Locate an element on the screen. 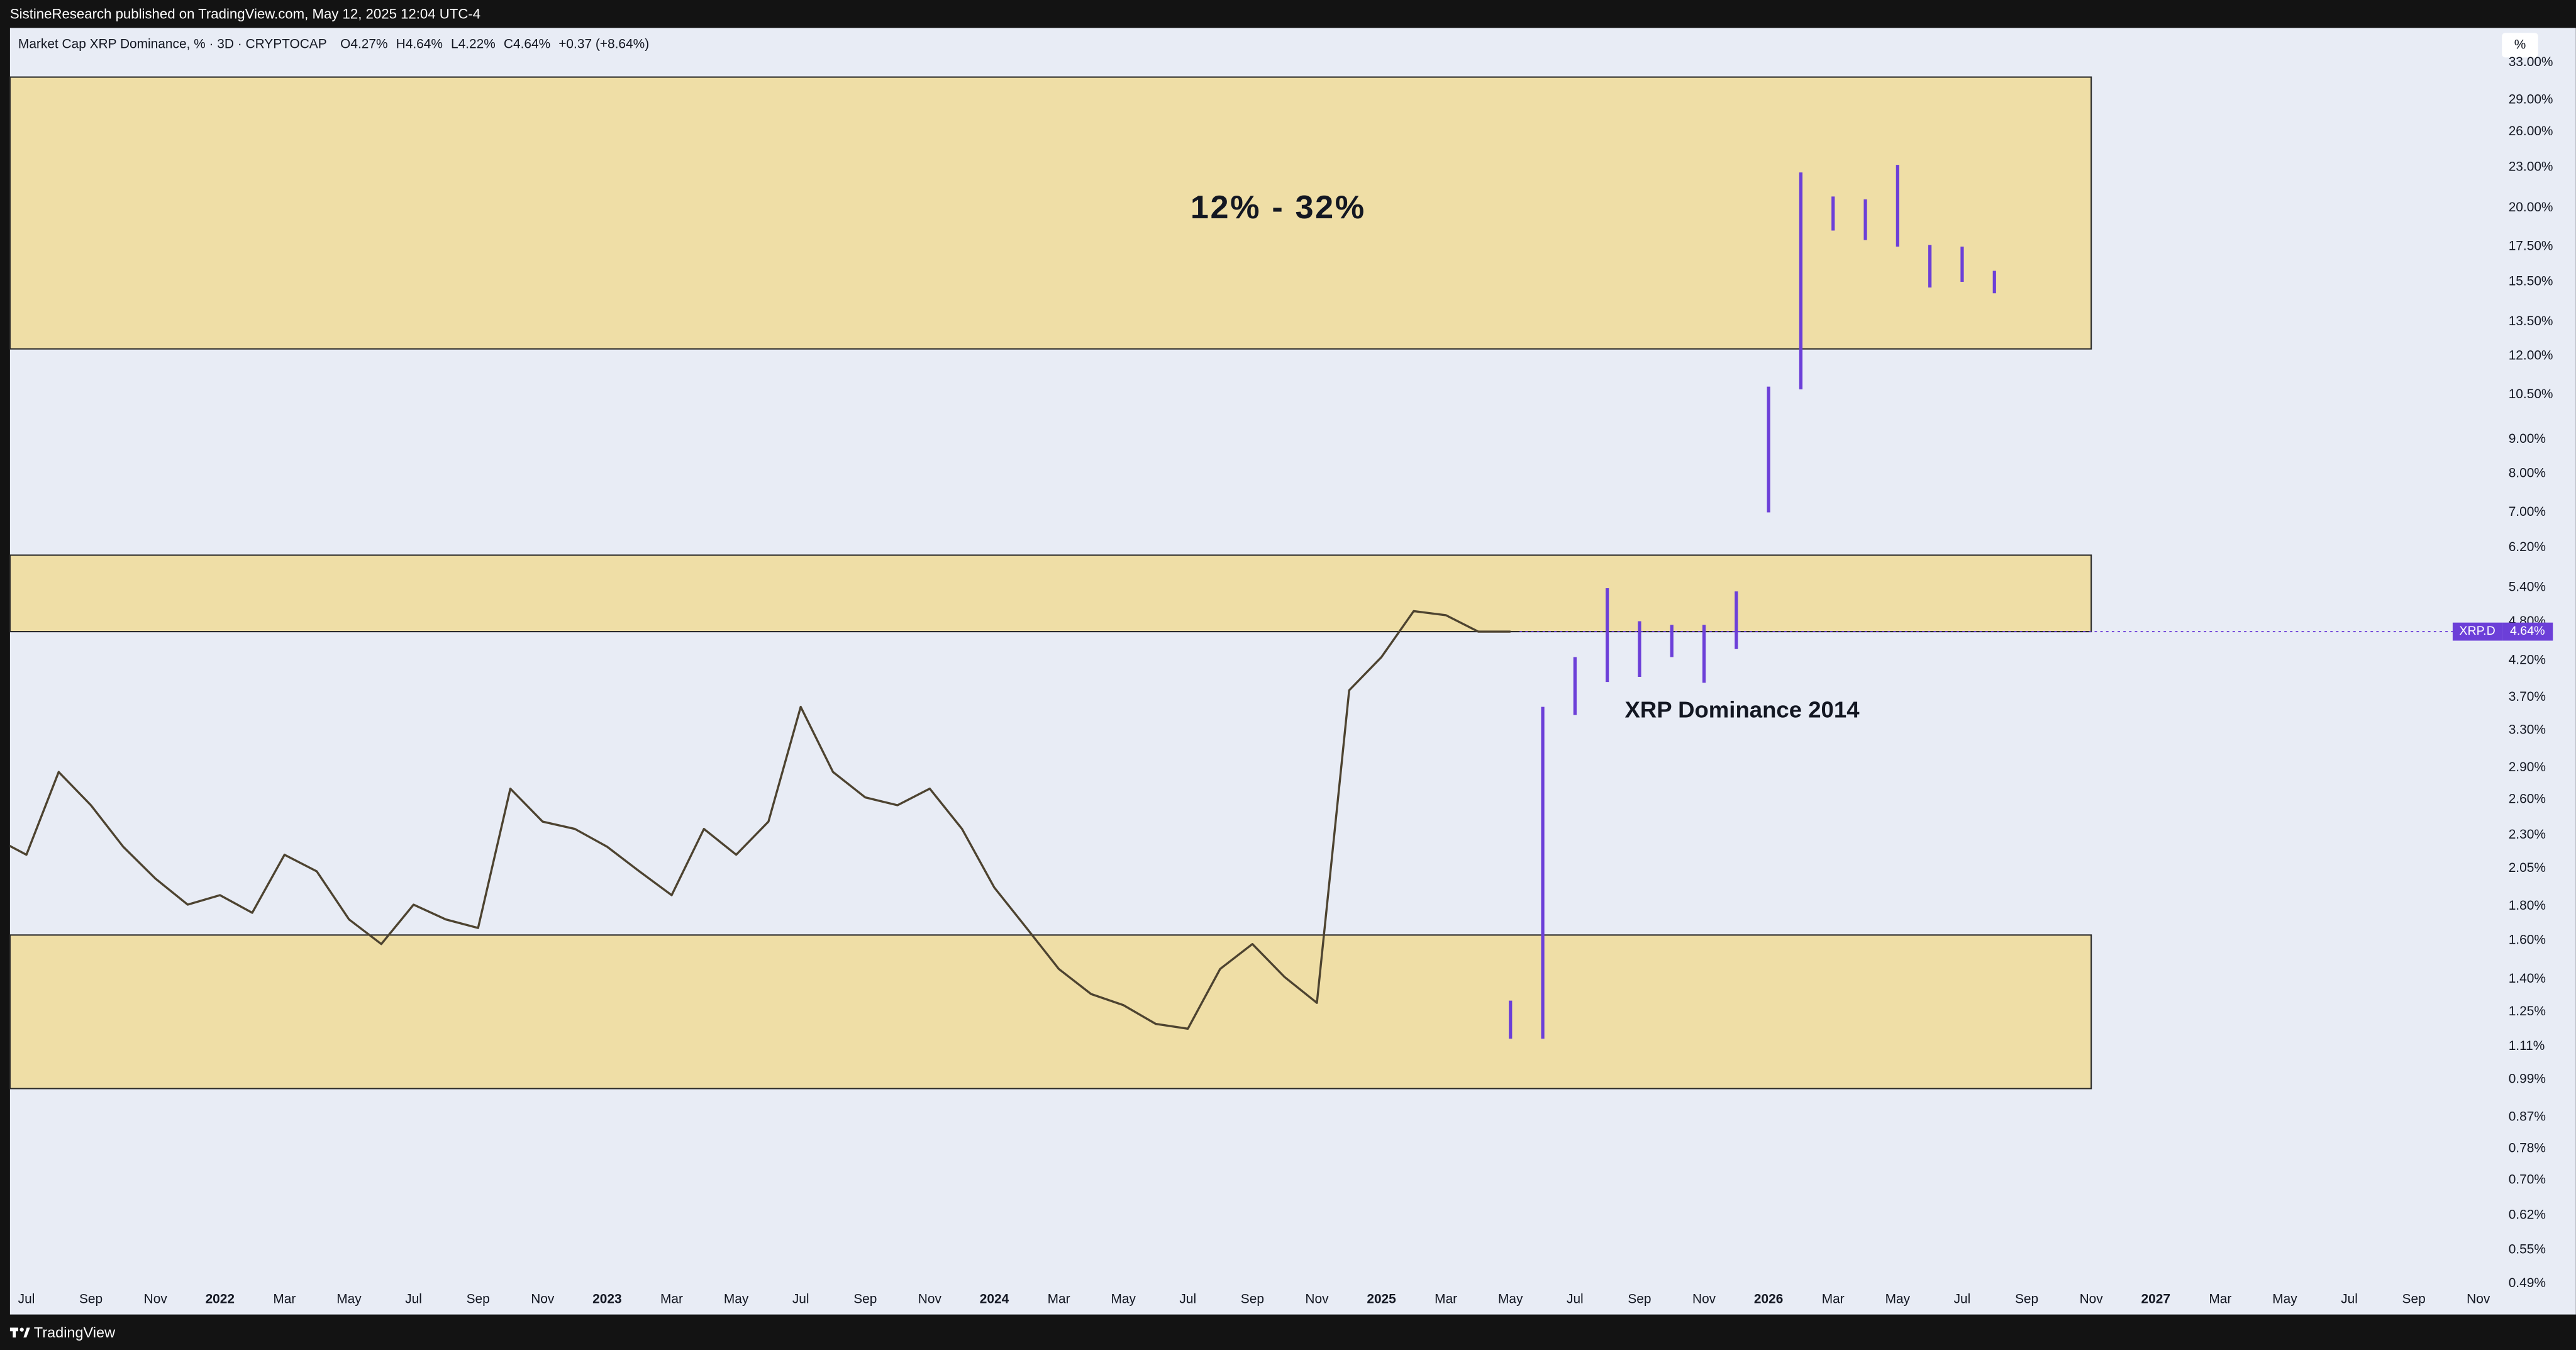 The height and width of the screenshot is (1350, 2576). y-tick-label: 13.50% is located at coordinates (2531, 321).